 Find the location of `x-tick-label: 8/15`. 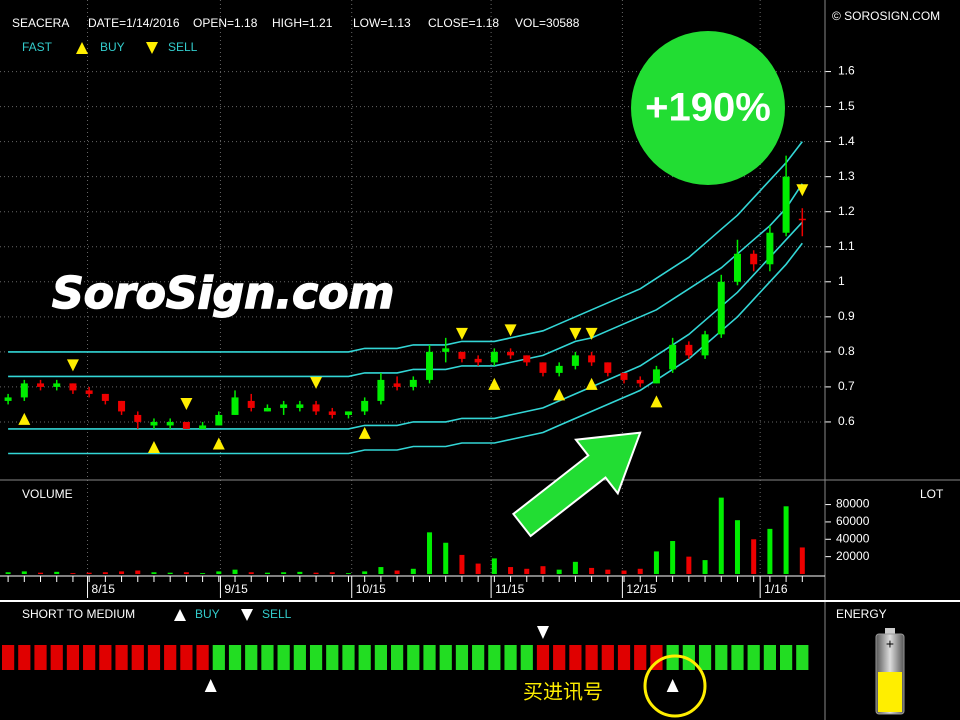

x-tick-label: 8/15 is located at coordinates (104, 589).